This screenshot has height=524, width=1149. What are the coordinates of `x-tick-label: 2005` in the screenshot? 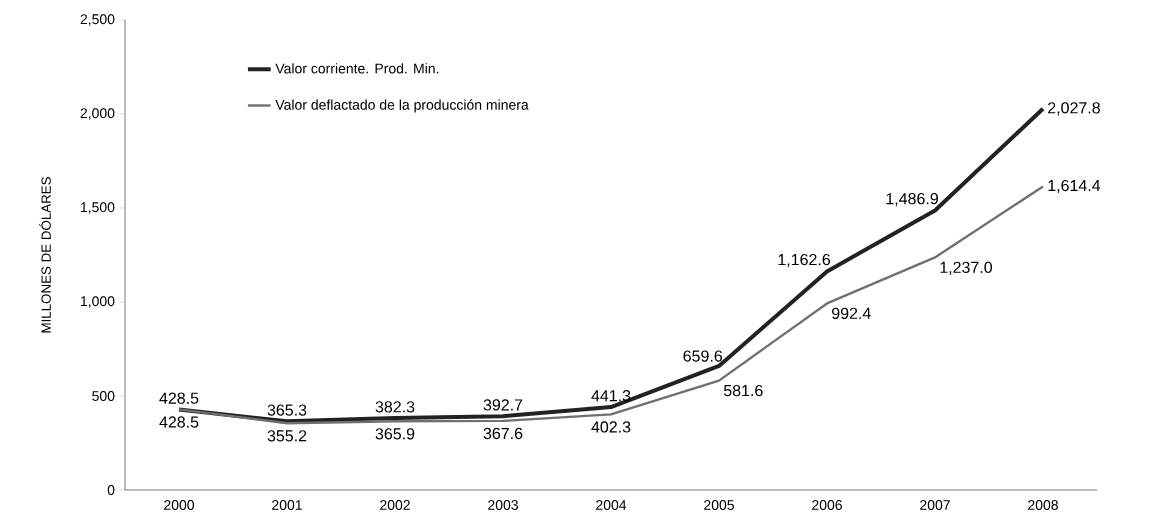 It's located at (719, 505).